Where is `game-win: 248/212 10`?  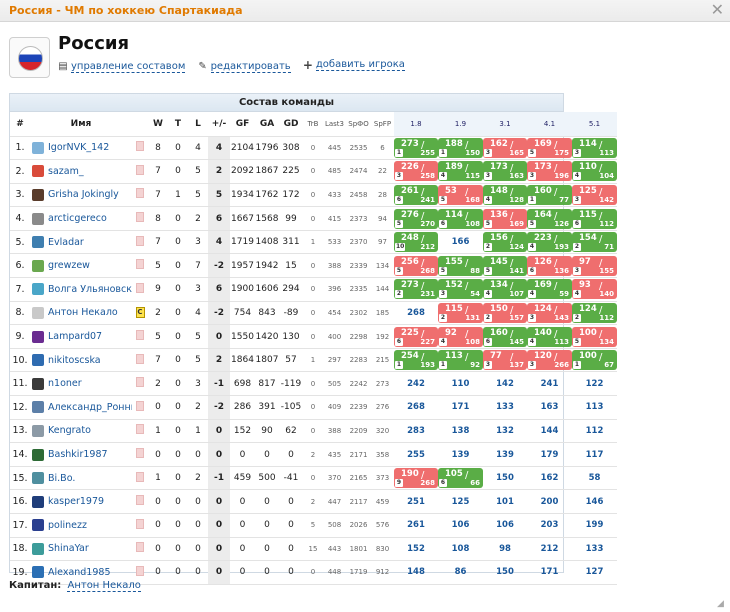
game-win: 248/212 10 is located at coordinates (416, 242).